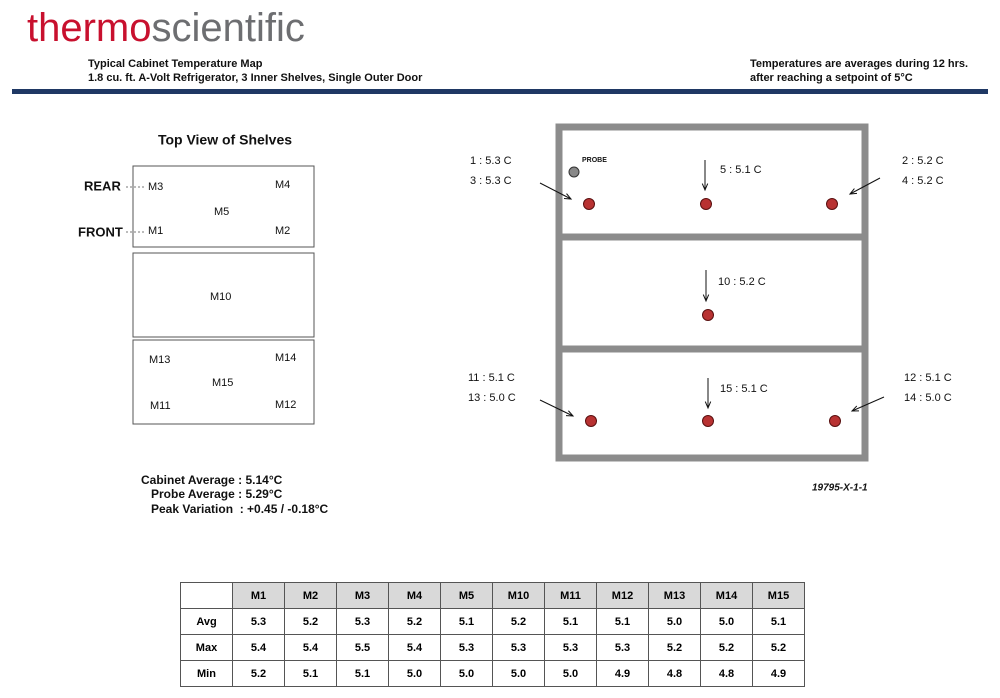 The height and width of the screenshot is (698, 1000). Describe the element at coordinates (574, 172) in the screenshot. I see `probe` at that location.